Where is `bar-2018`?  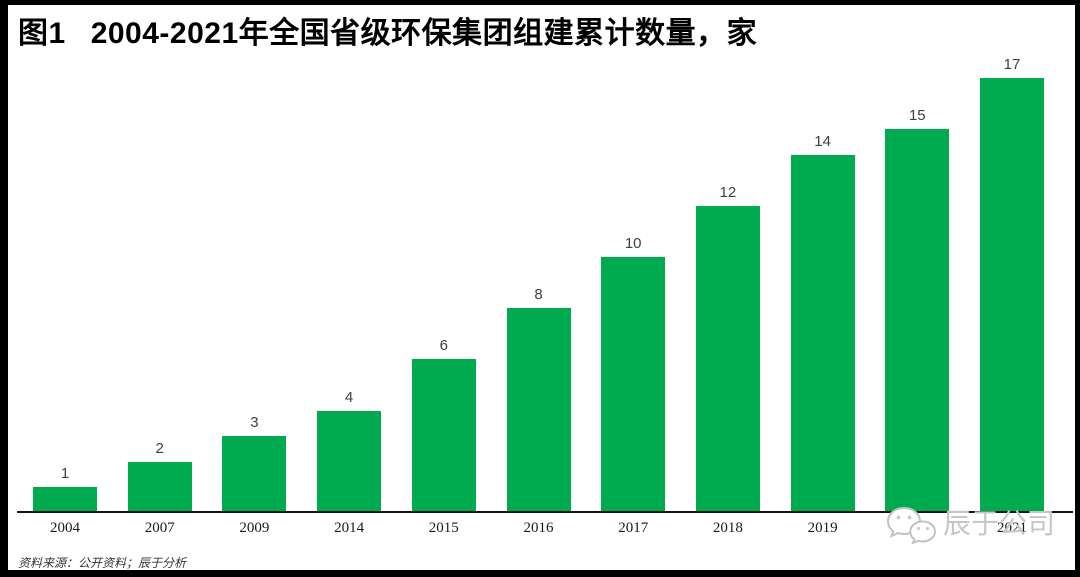 bar-2018 is located at coordinates (727, 359).